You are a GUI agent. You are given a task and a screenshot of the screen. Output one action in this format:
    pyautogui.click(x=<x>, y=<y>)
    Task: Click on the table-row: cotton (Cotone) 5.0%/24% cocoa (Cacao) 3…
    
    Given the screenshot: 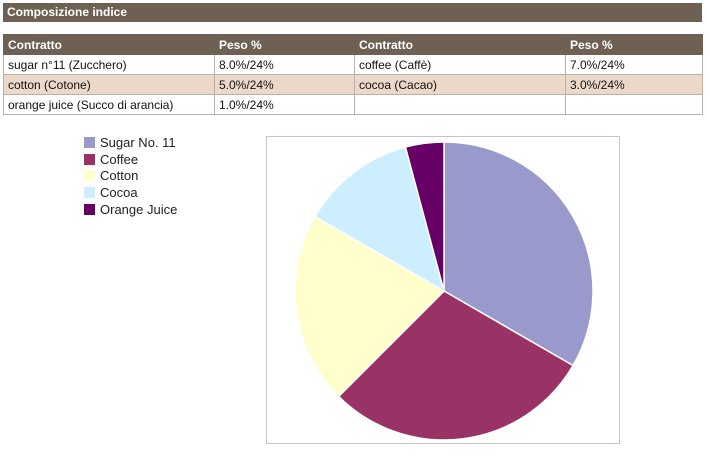 What is the action you would take?
    pyautogui.click(x=353, y=84)
    